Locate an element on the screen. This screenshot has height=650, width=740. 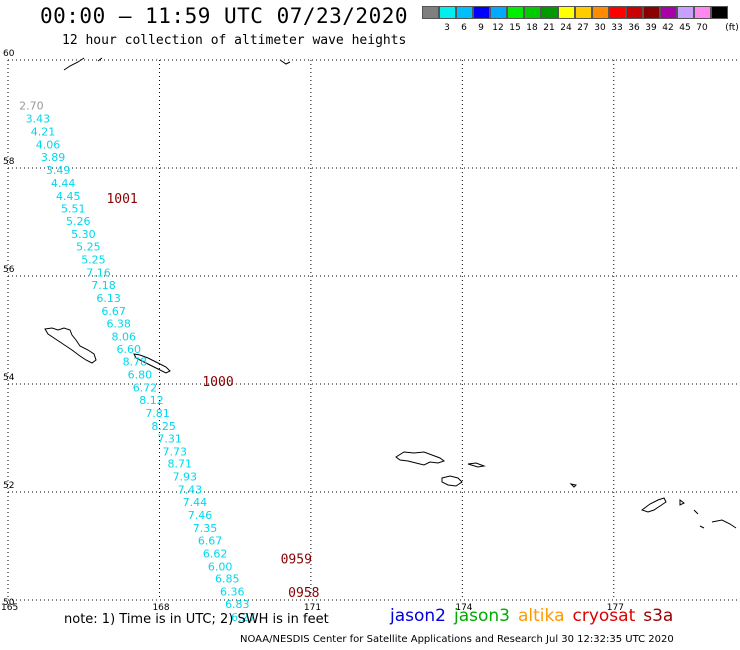
swh-value-label: 4.06 is located at coordinates (48, 145).